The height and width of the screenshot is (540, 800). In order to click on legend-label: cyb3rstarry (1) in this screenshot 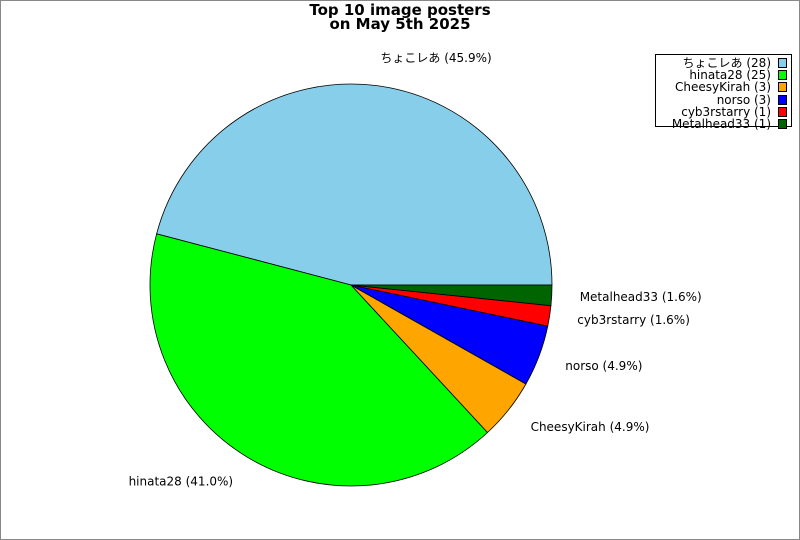, I will do `click(726, 111)`.